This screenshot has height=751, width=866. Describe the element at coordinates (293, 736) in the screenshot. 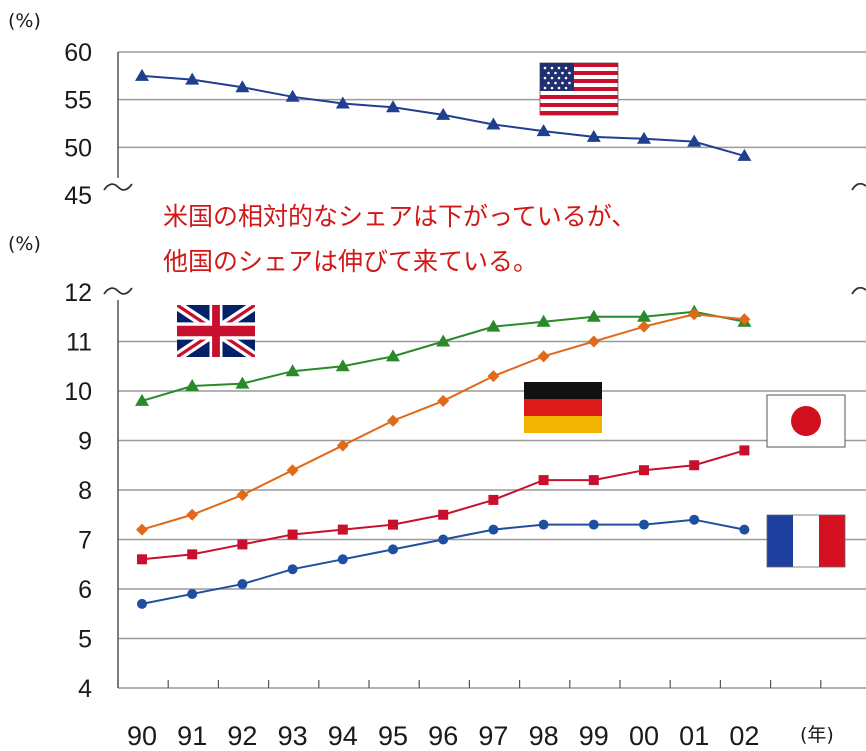

I see `x-tick-label: 93` at that location.